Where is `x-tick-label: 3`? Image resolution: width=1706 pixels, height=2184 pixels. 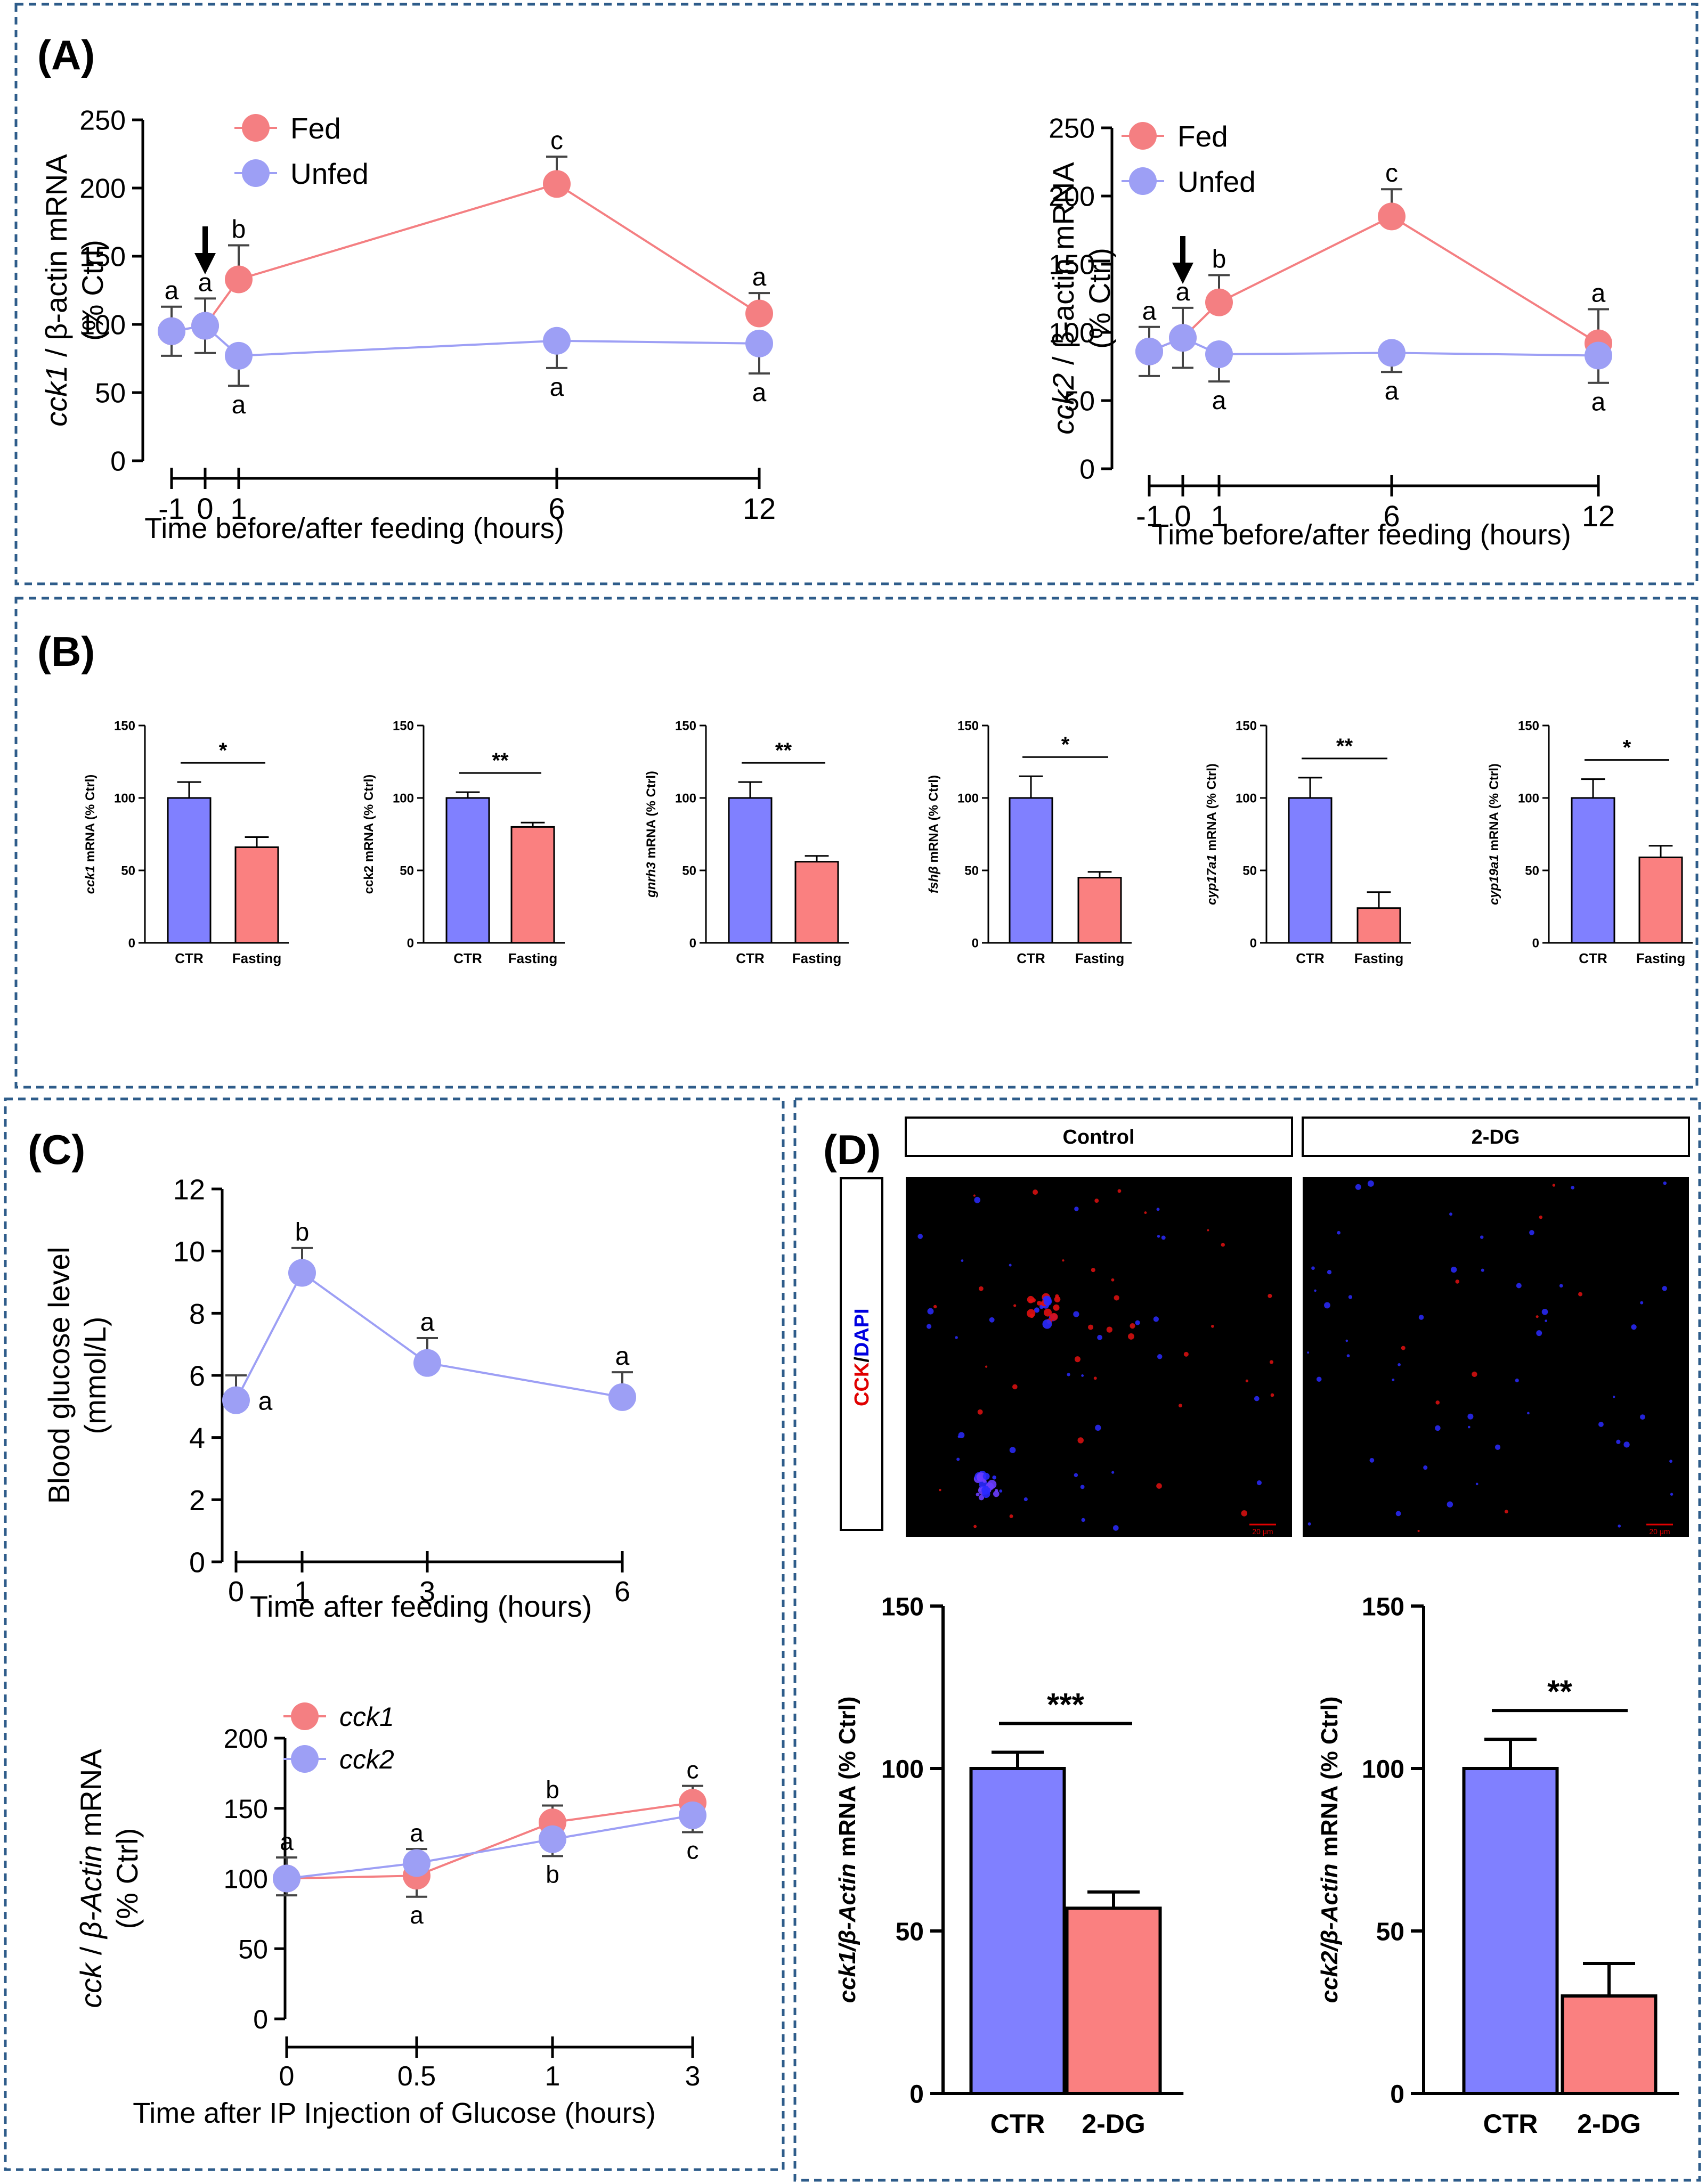 x-tick-label: 3 is located at coordinates (427, 1592).